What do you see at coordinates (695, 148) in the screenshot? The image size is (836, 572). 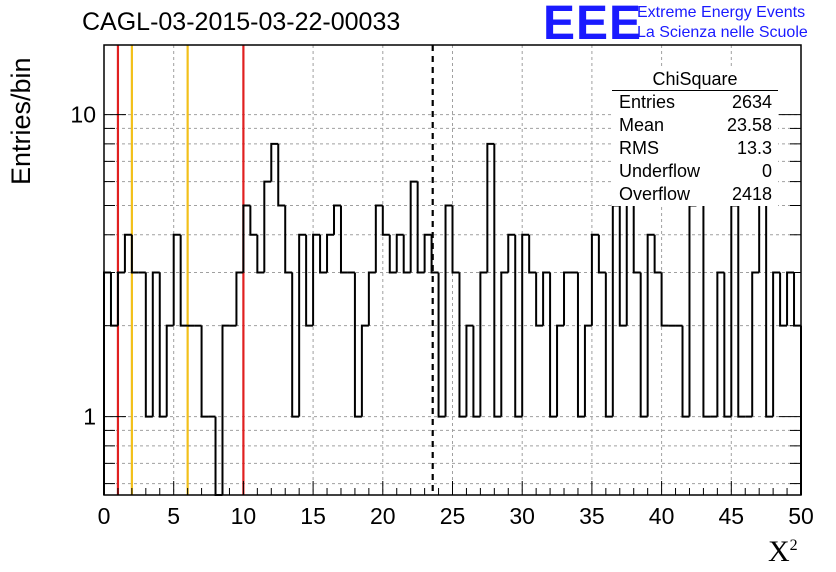 I see `stats-row: RMS 13.3` at bounding box center [695, 148].